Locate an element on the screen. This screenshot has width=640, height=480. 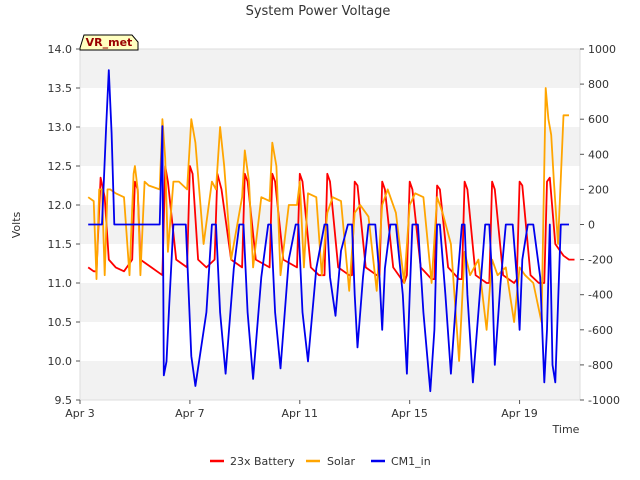
y-tick-label: 13.5 is located at coordinates (60, 88).